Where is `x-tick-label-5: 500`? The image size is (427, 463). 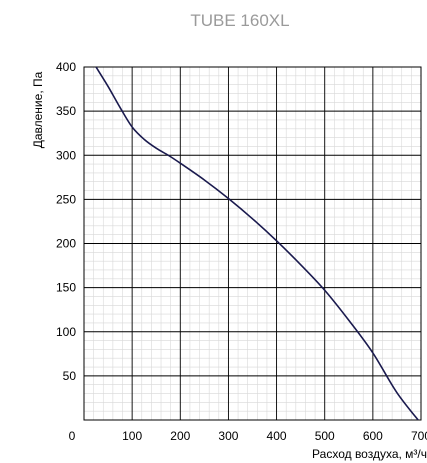 x-tick-label-5: 500 is located at coordinates (325, 436).